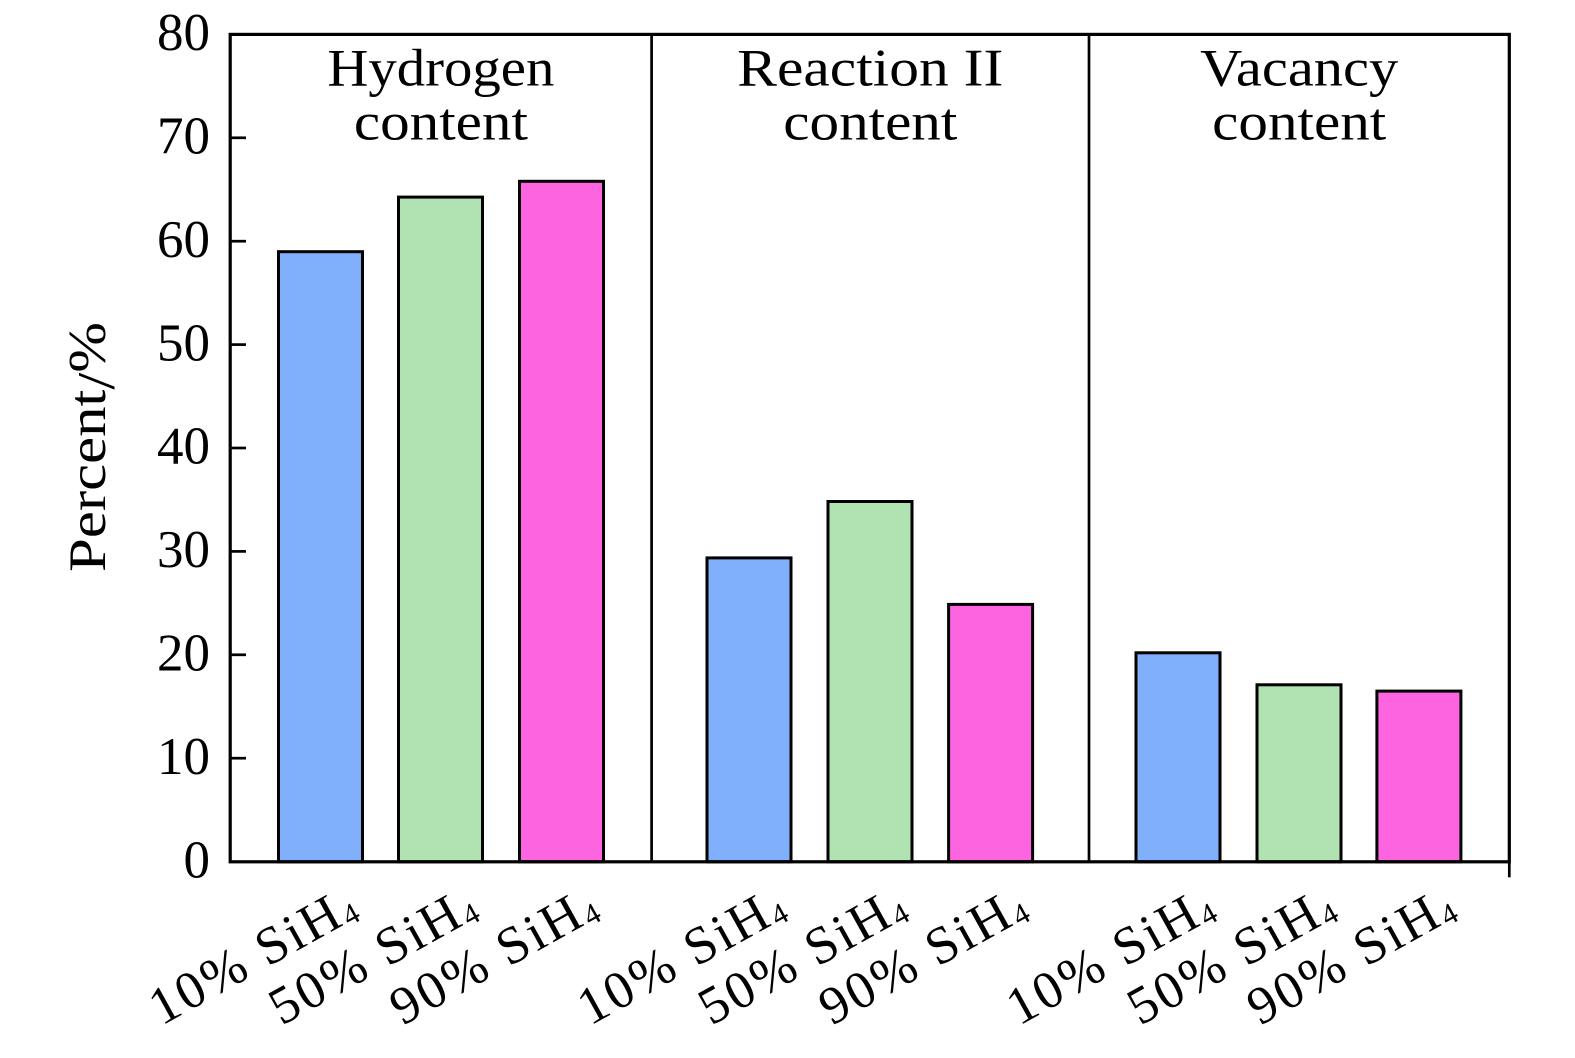  Describe the element at coordinates (183, 137) in the screenshot. I see `svg-text: 70` at that location.